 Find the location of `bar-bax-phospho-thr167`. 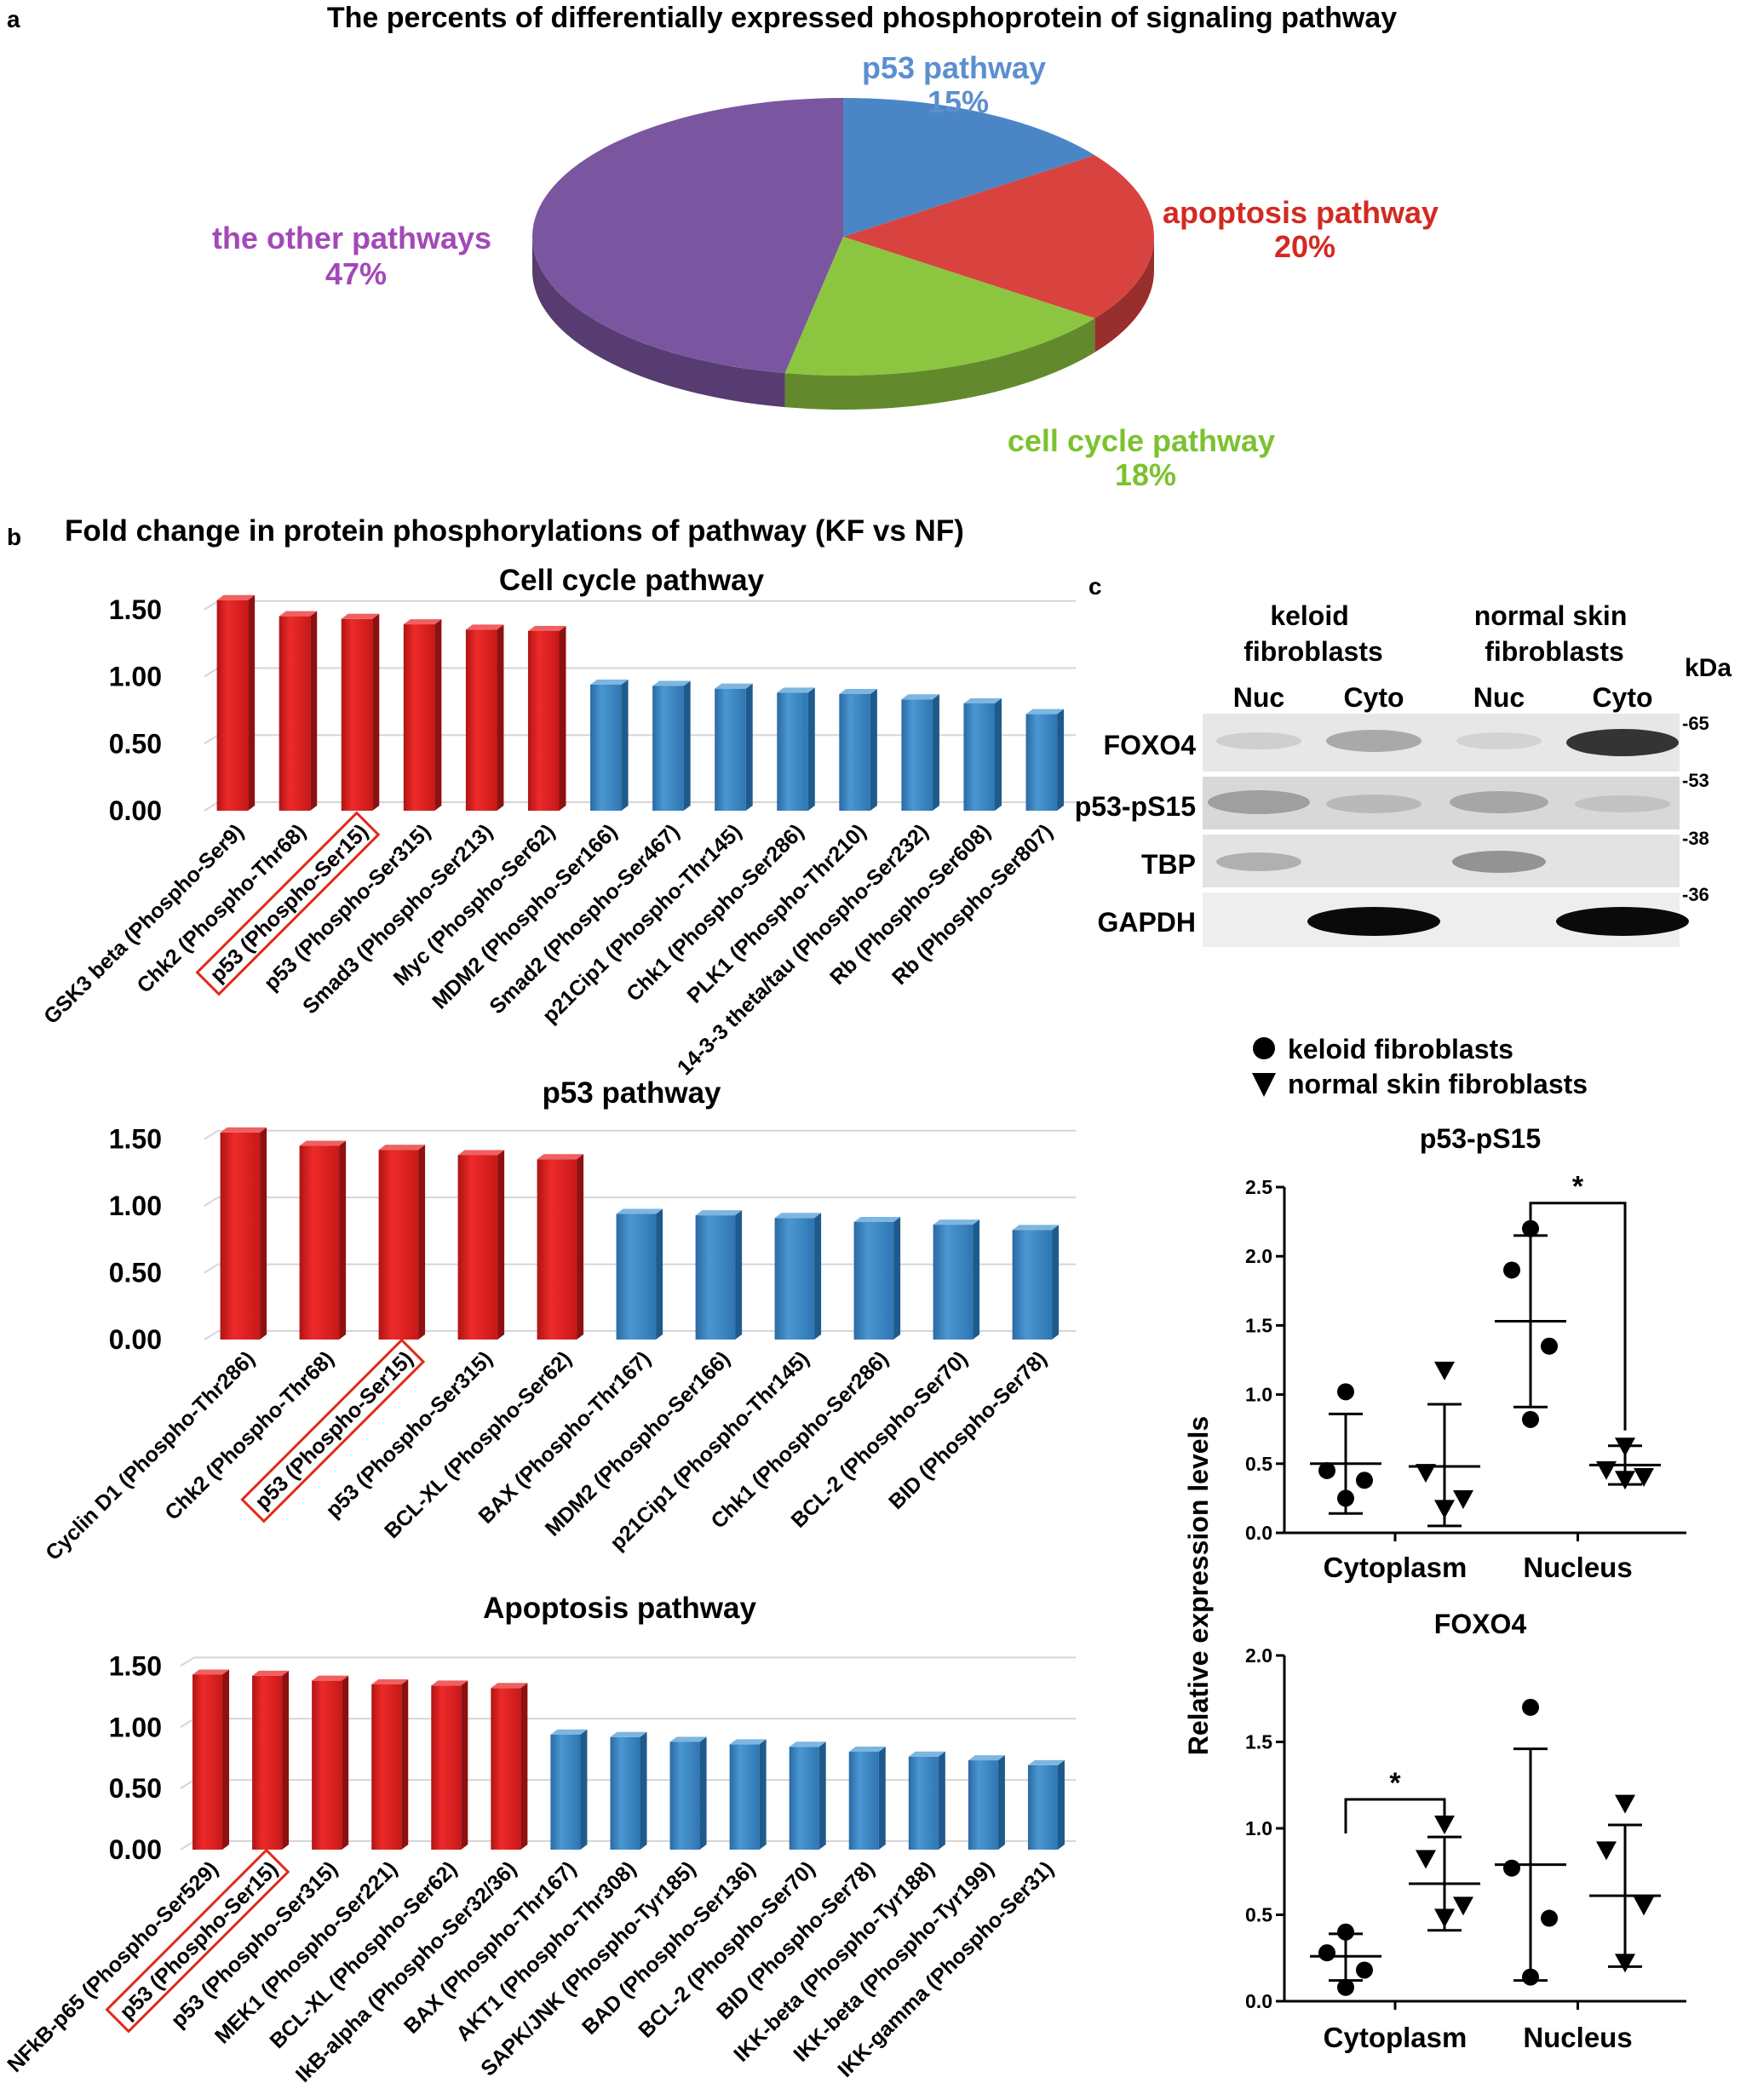

bar-bax-phospho-thr167 is located at coordinates (636, 1277).